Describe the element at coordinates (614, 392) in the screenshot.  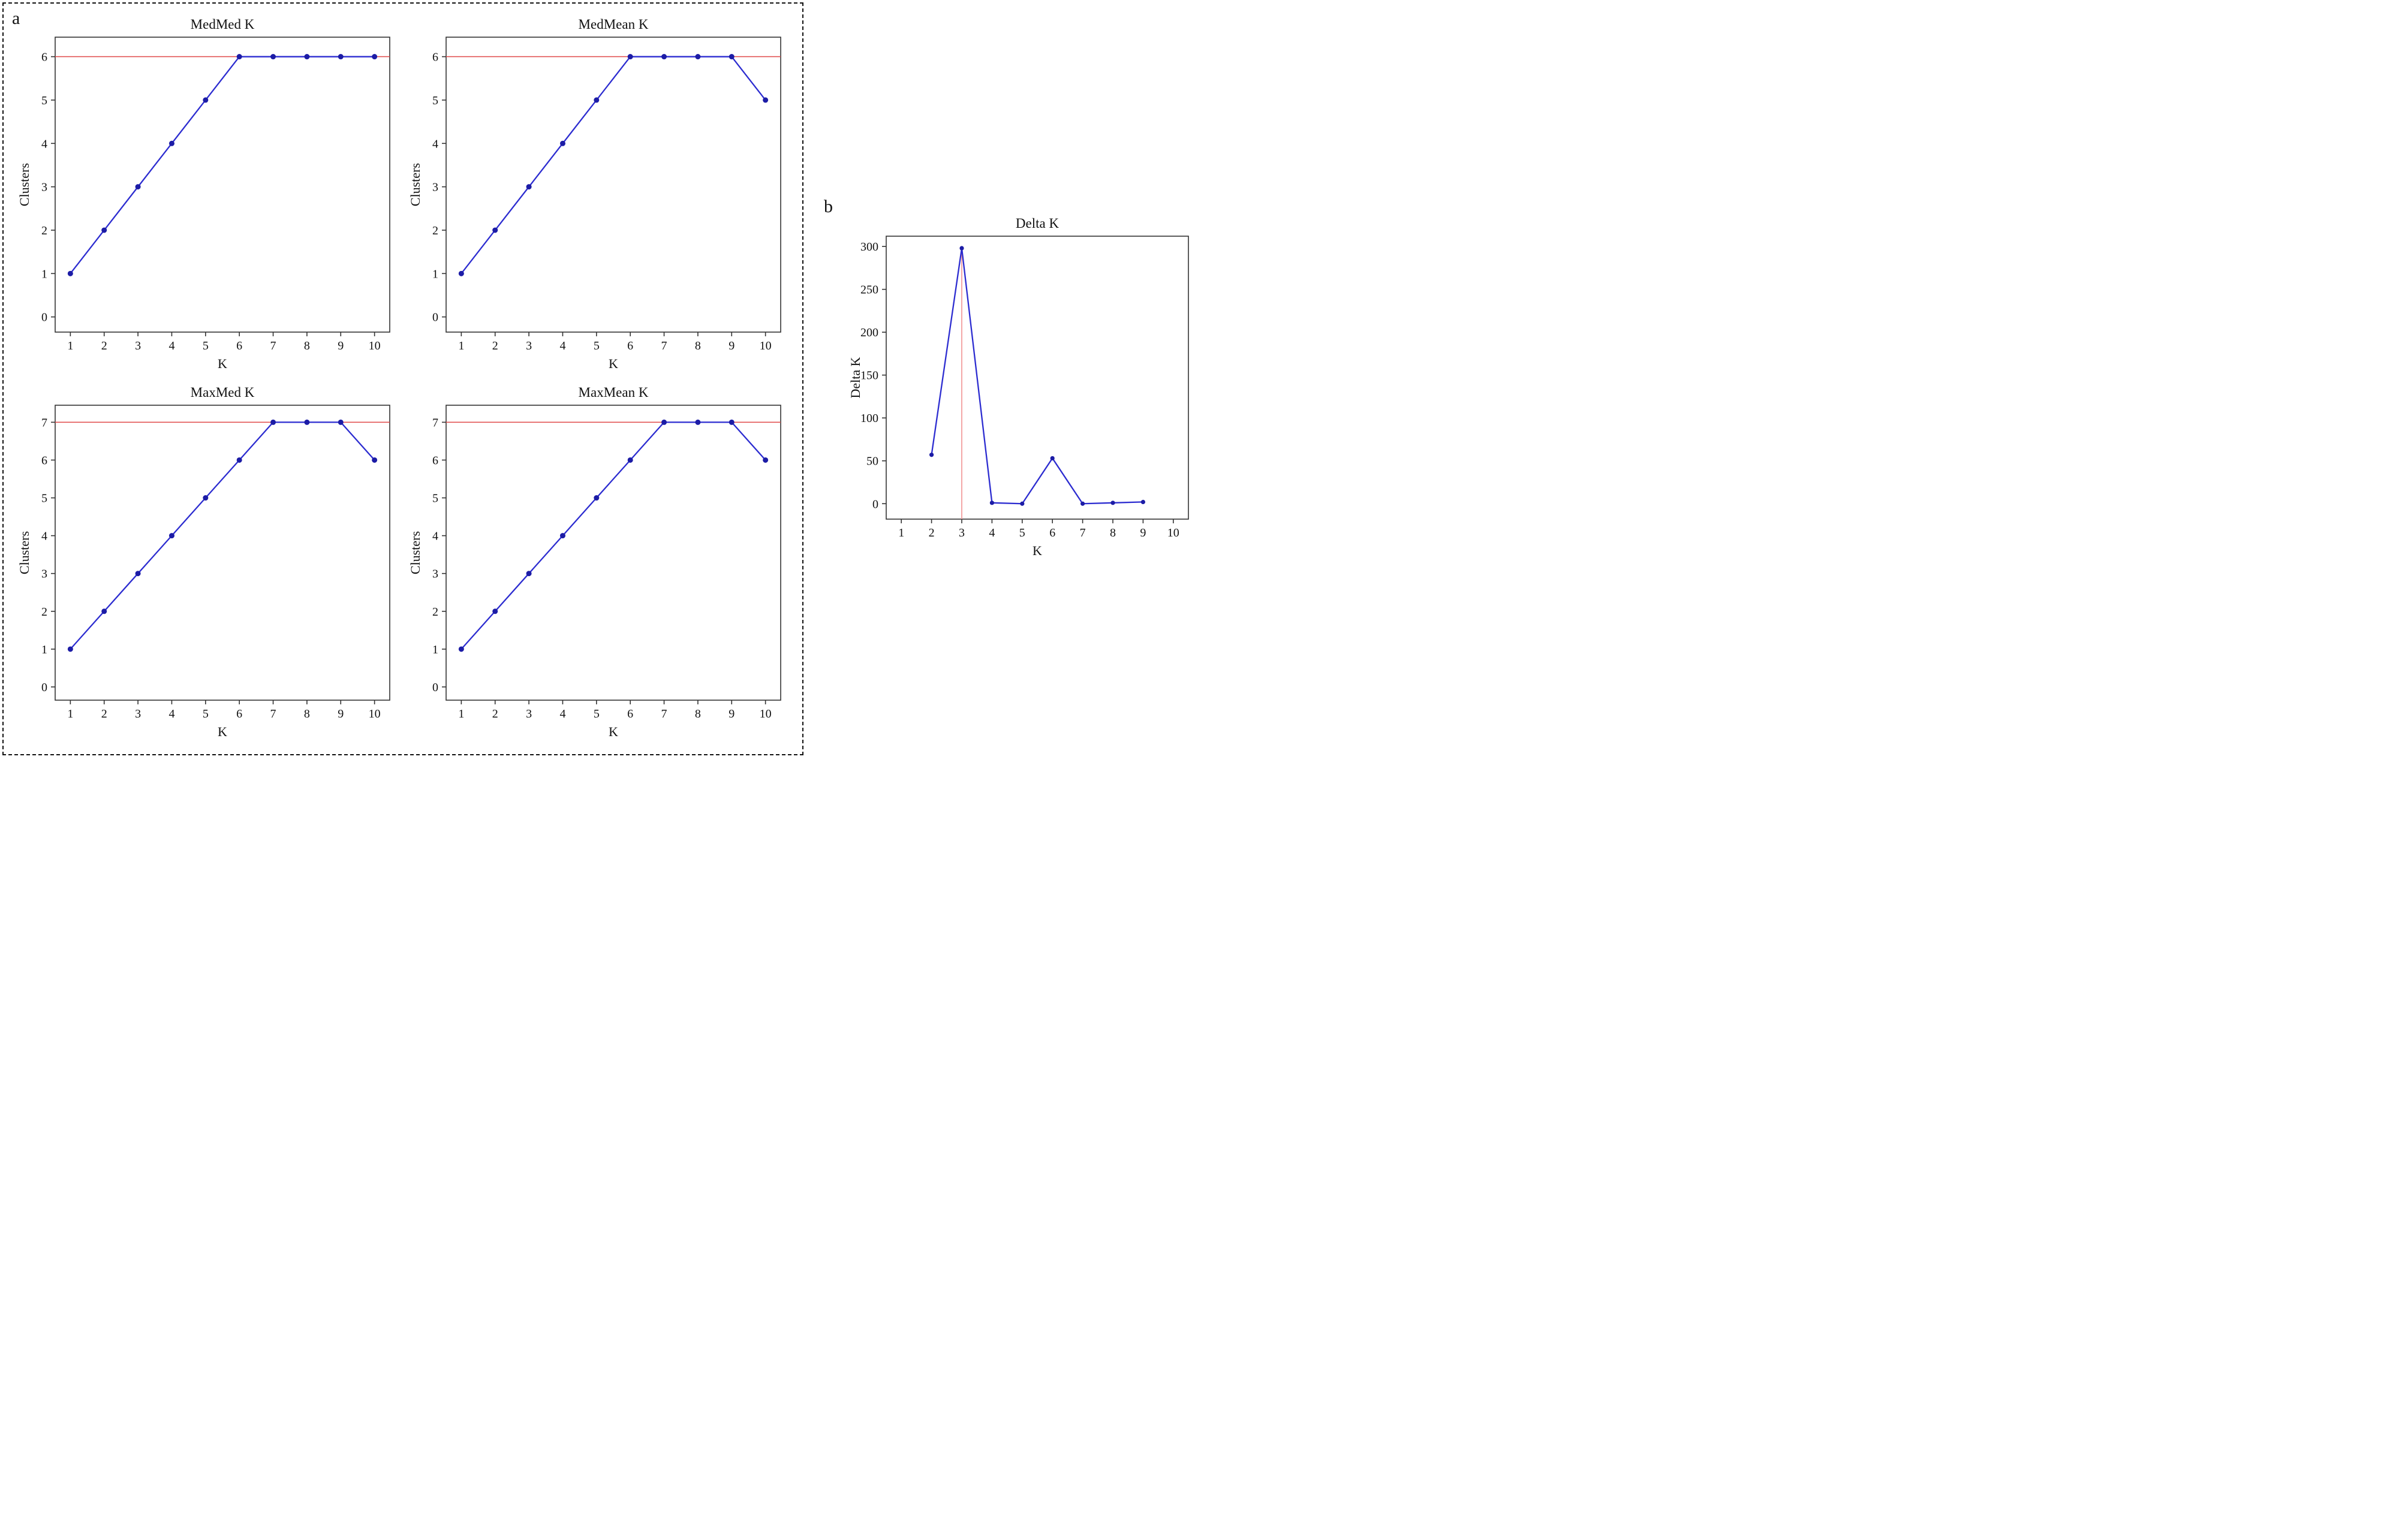
I see `chart-title: MaxMean K` at that location.